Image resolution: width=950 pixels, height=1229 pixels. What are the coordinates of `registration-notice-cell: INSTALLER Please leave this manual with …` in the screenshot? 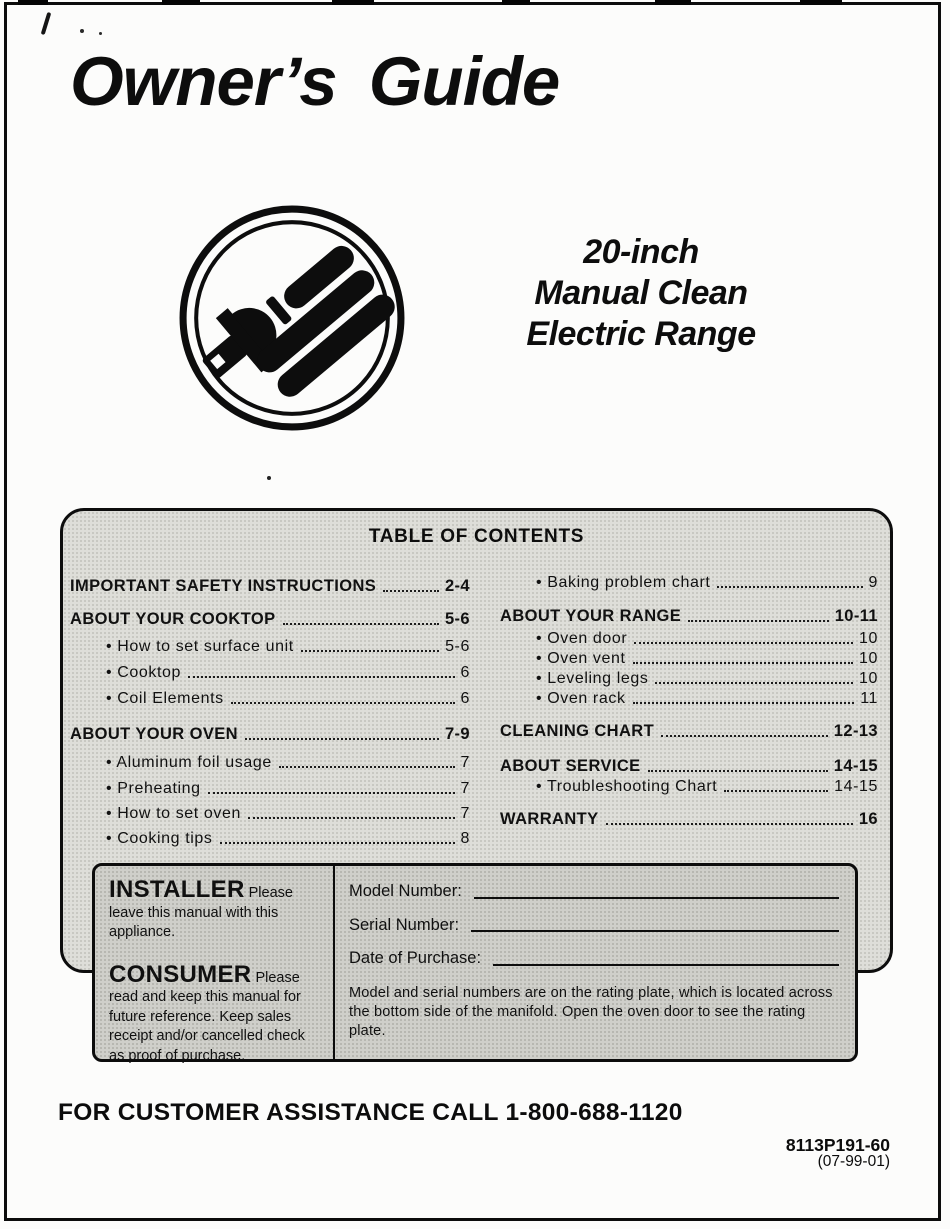 It's located at (215, 965).